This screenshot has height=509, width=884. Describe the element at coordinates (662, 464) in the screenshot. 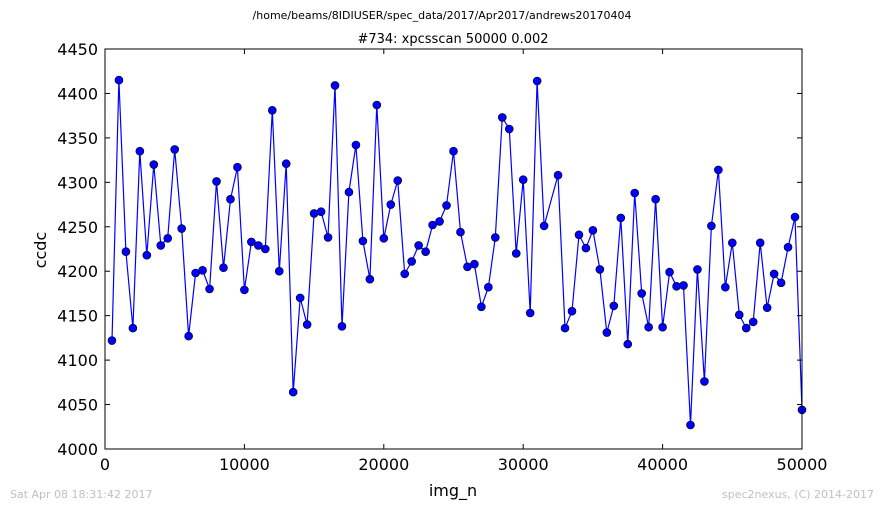

I see `x-tick-label: 40000` at that location.